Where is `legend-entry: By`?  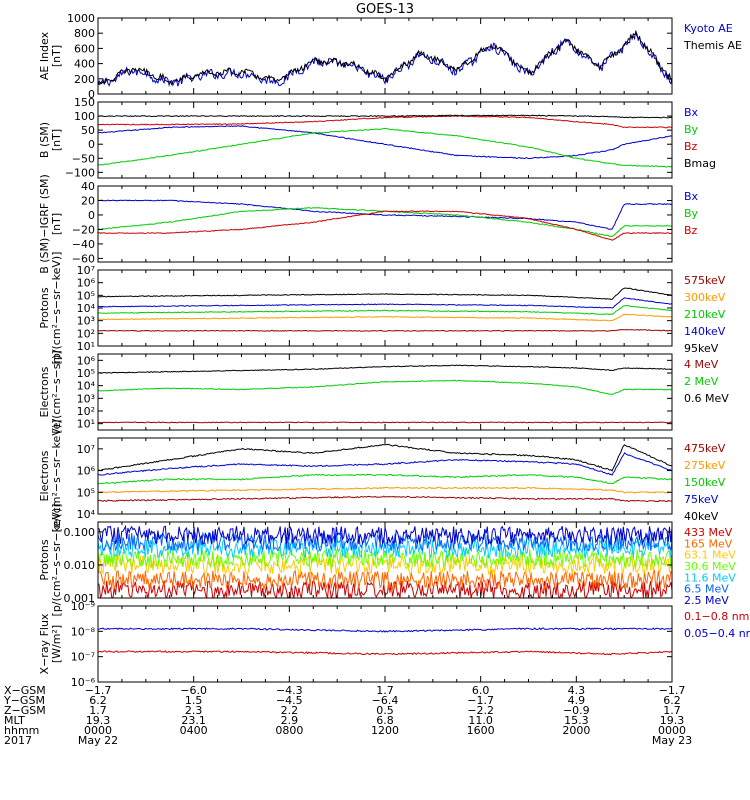 legend-entry: By is located at coordinates (691, 213).